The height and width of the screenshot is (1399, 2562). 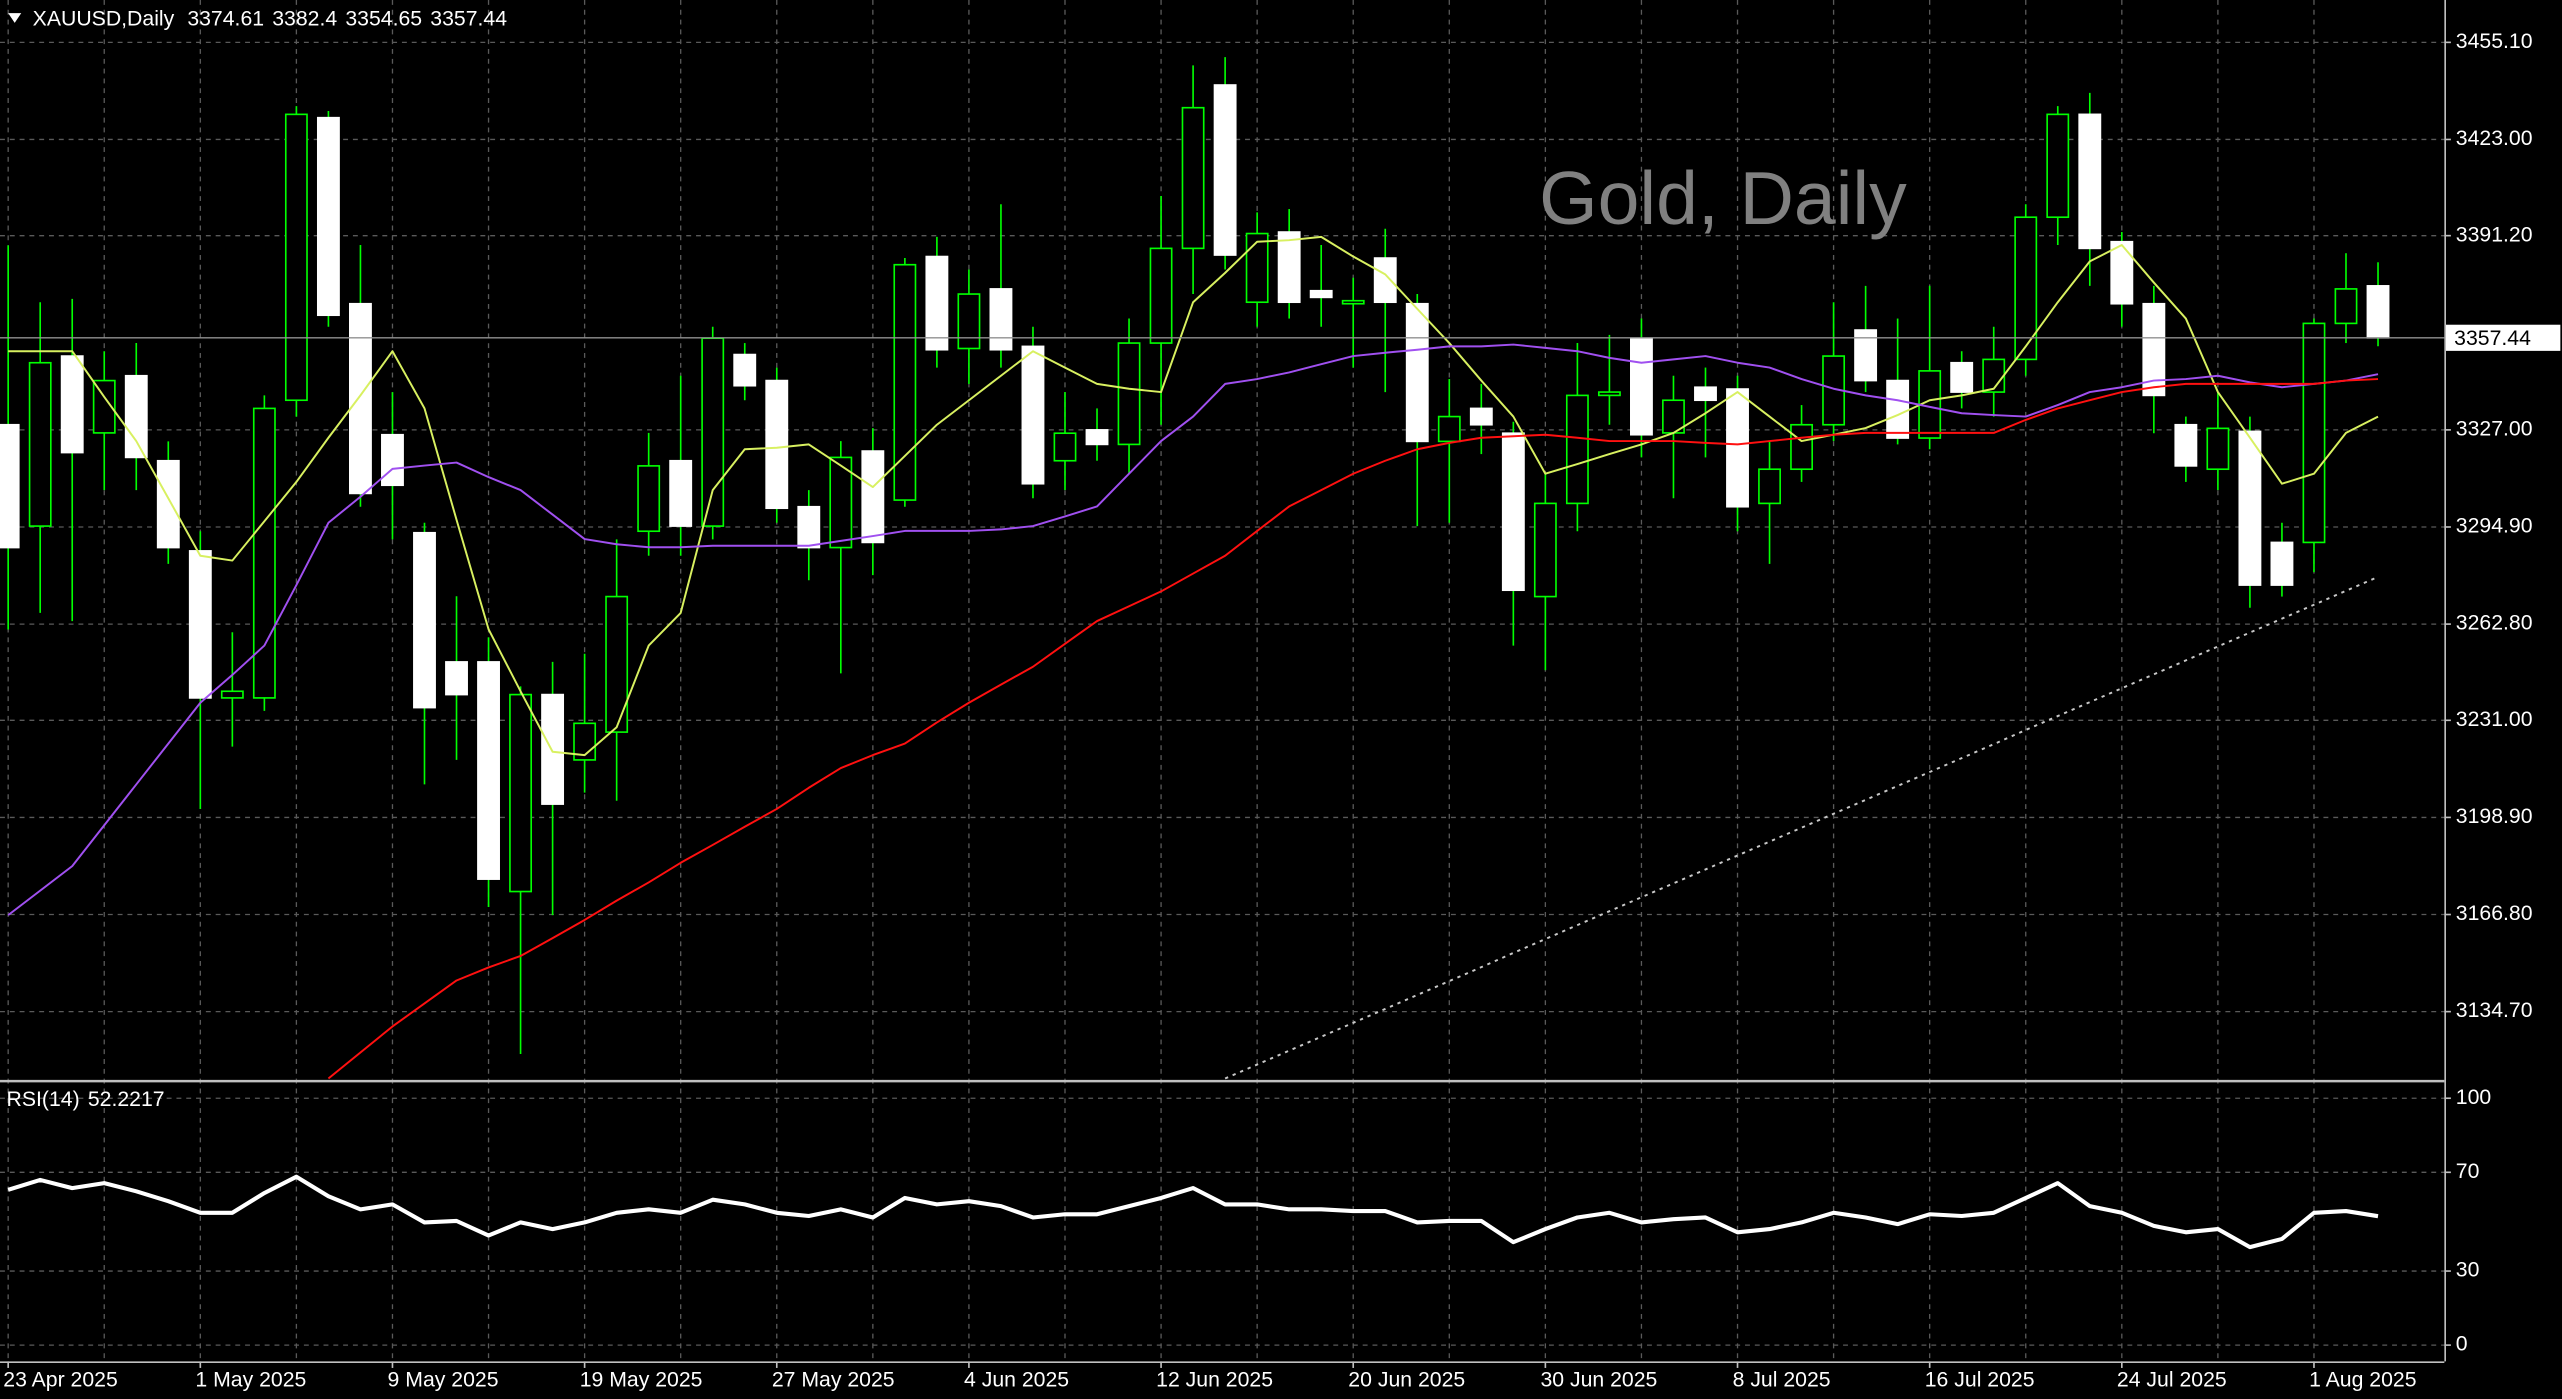 I want to click on y-tick-label: 3262.80, so click(x=2494, y=623).